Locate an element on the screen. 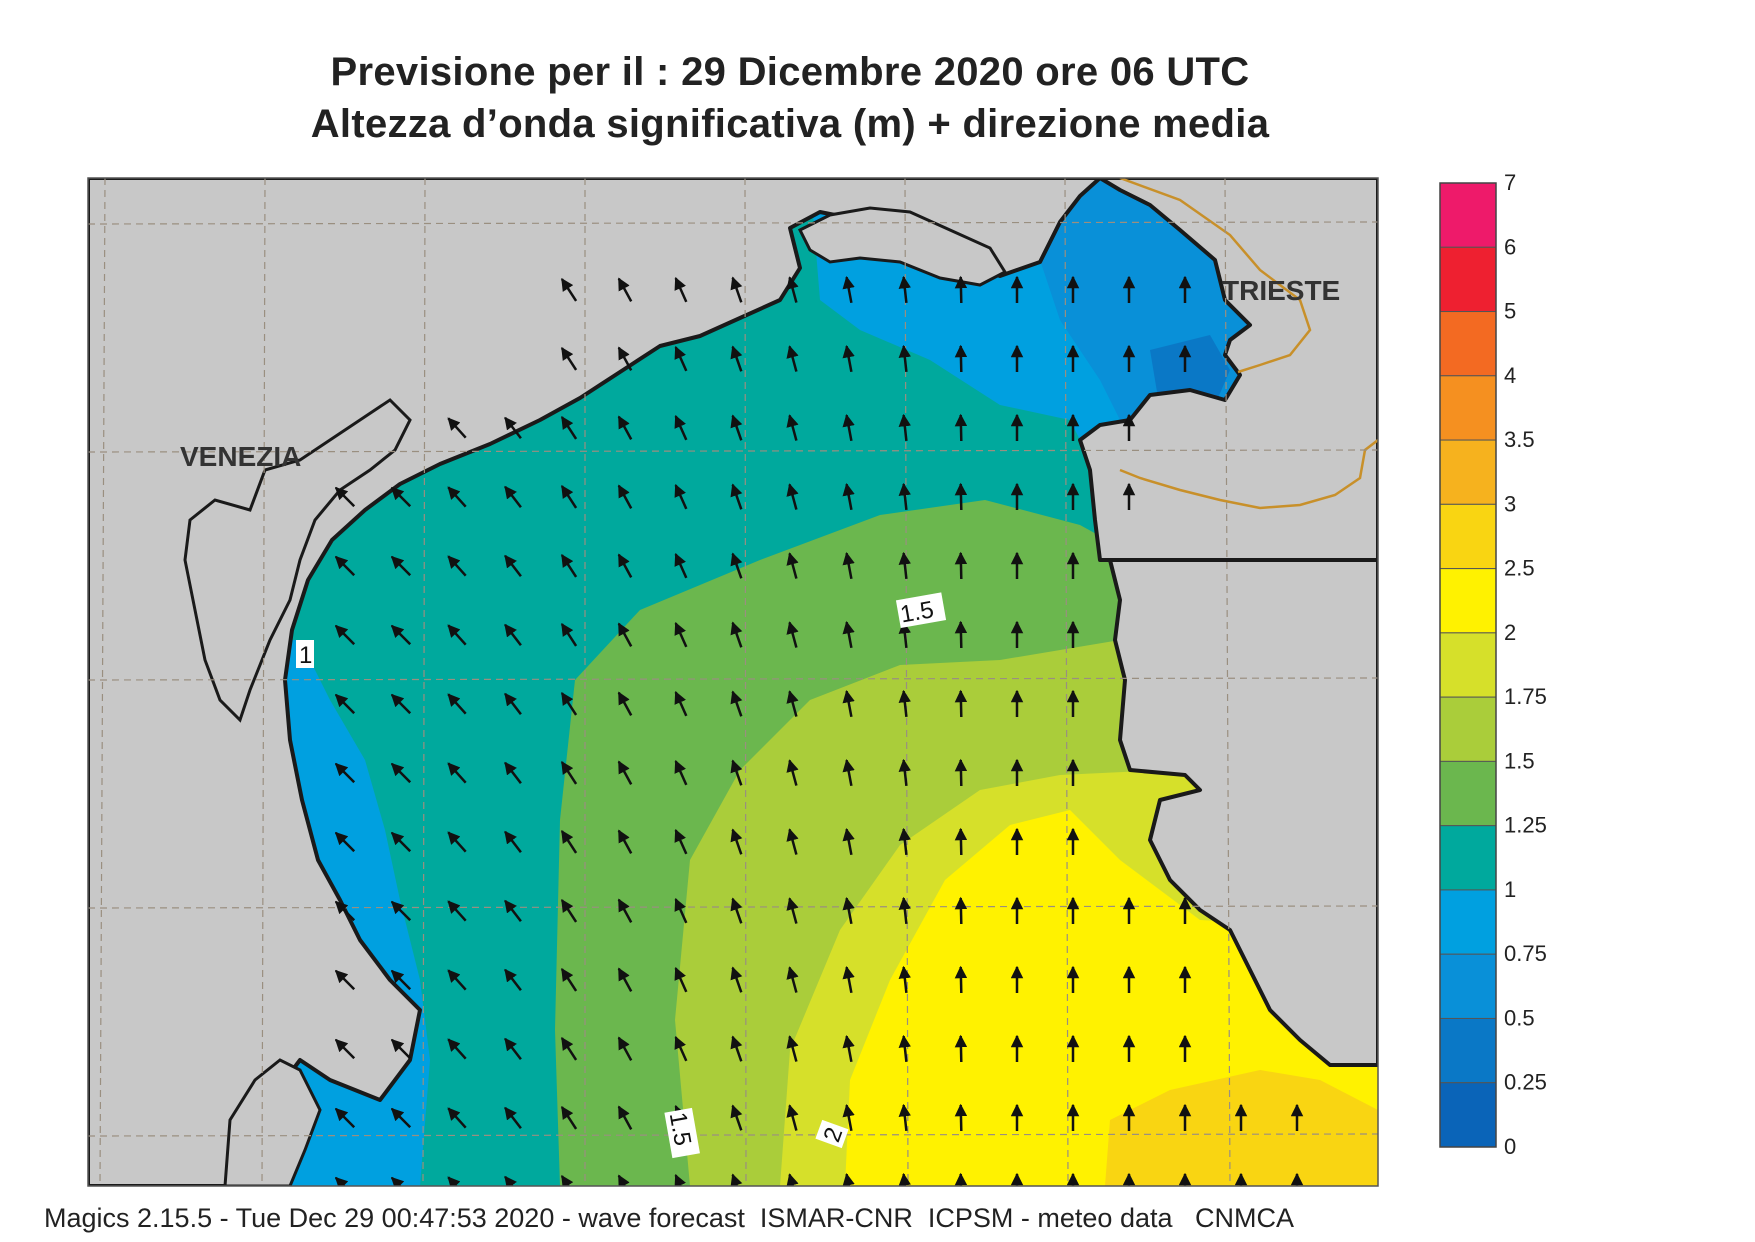 Image resolution: width=1755 pixels, height=1242 pixels. colorbar-legend: 7 6 5 4 3.5 3 2.5 2 1.75 1.5 1.25 1 0.75 0.5 0.25 0 is located at coordinates (1493, 664).